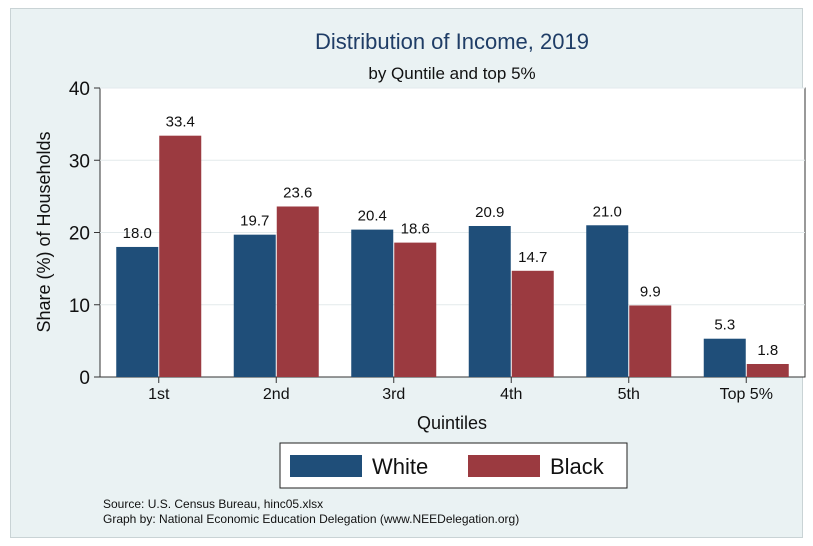 The image size is (813, 546). Describe the element at coordinates (532, 257) in the screenshot. I see `data-label: 14.7` at that location.